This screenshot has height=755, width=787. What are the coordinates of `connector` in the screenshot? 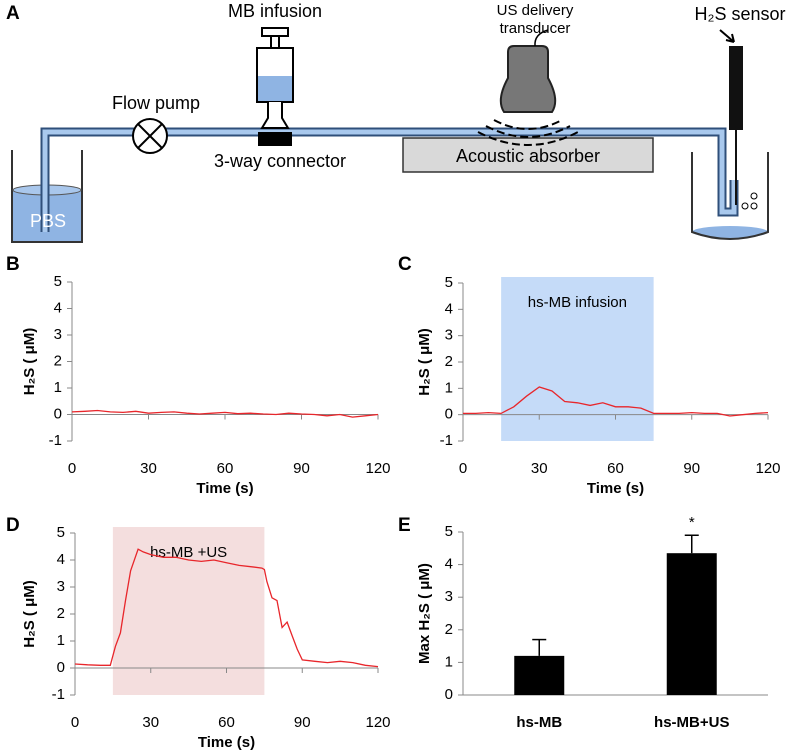 It's located at (275, 139).